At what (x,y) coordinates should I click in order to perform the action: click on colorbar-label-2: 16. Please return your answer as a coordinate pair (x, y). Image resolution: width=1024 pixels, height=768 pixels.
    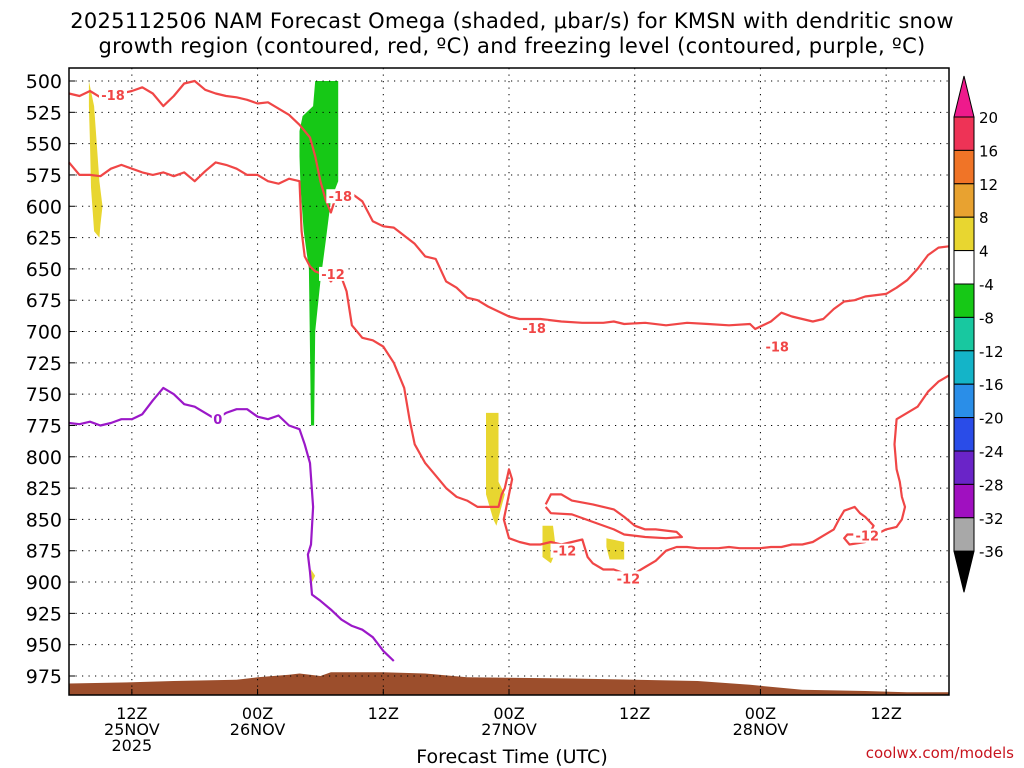
    Looking at the image, I should click on (988, 151).